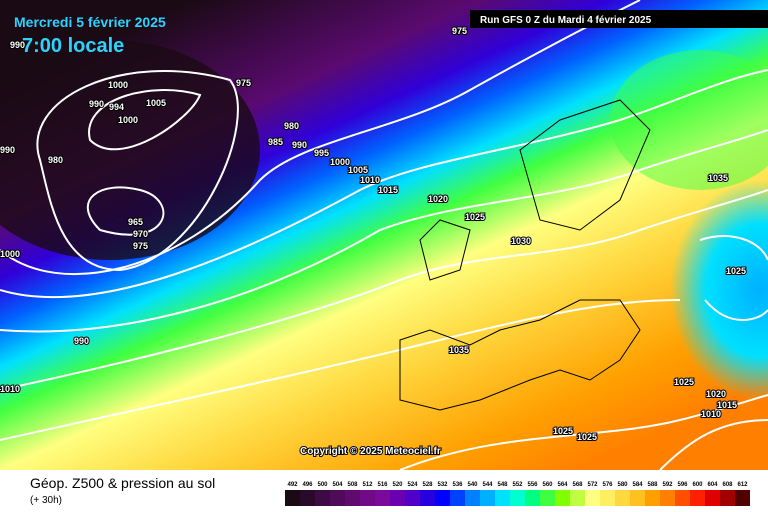 This screenshot has height=512, width=768. I want to click on legend-label: 584, so click(637, 485).